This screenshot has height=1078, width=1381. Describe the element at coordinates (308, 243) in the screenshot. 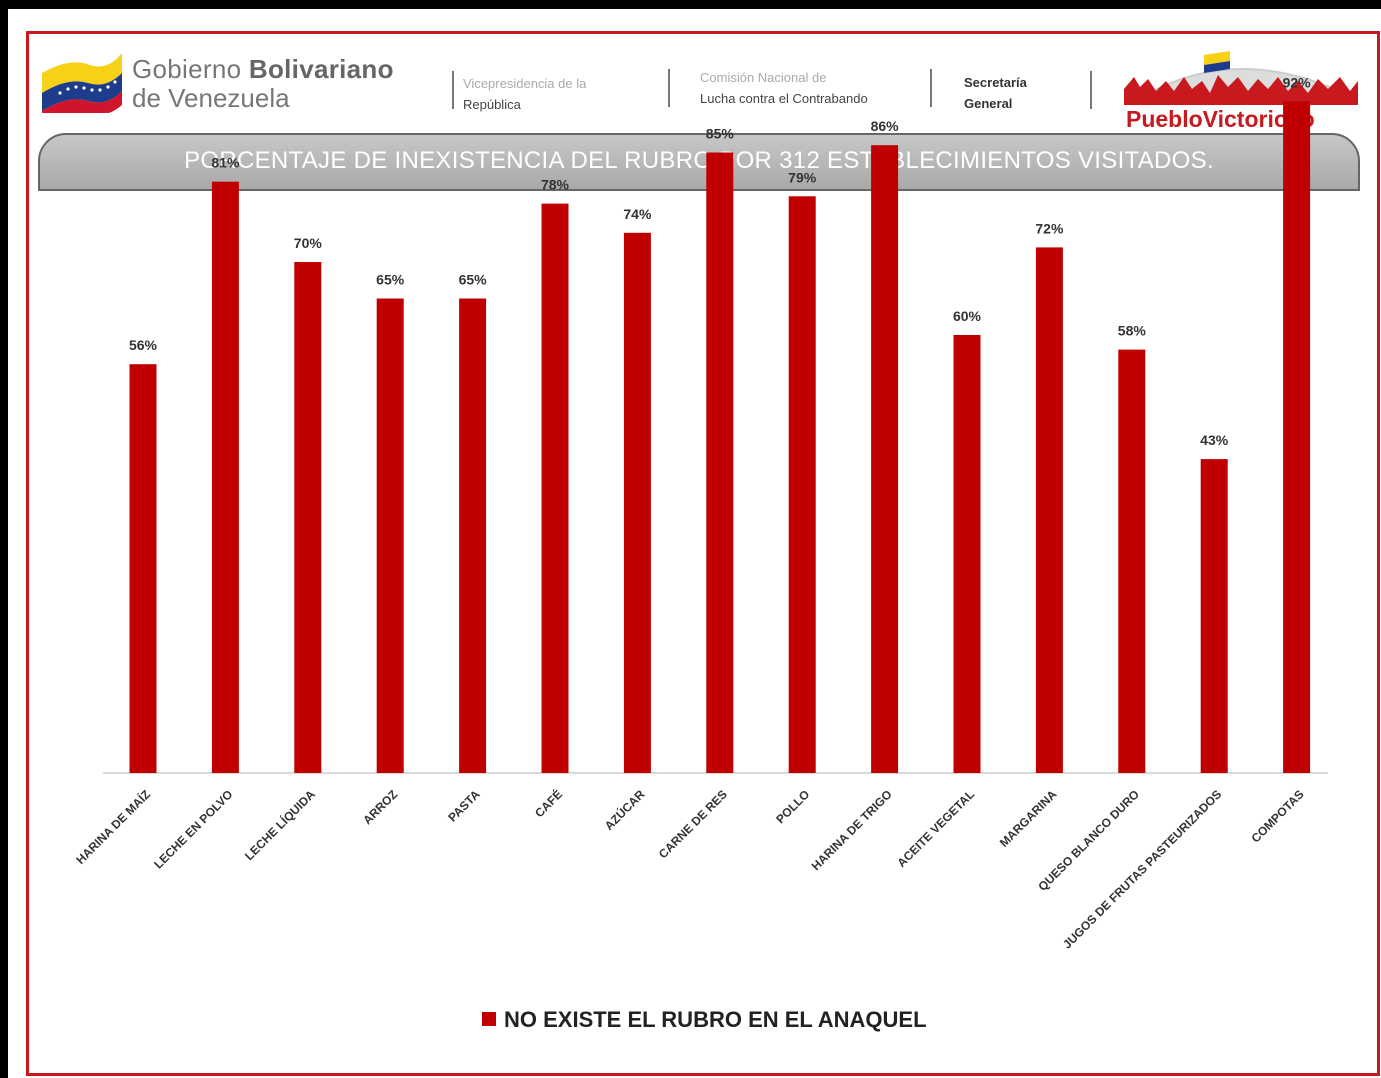

I see `bar-value-label: 70%` at that location.